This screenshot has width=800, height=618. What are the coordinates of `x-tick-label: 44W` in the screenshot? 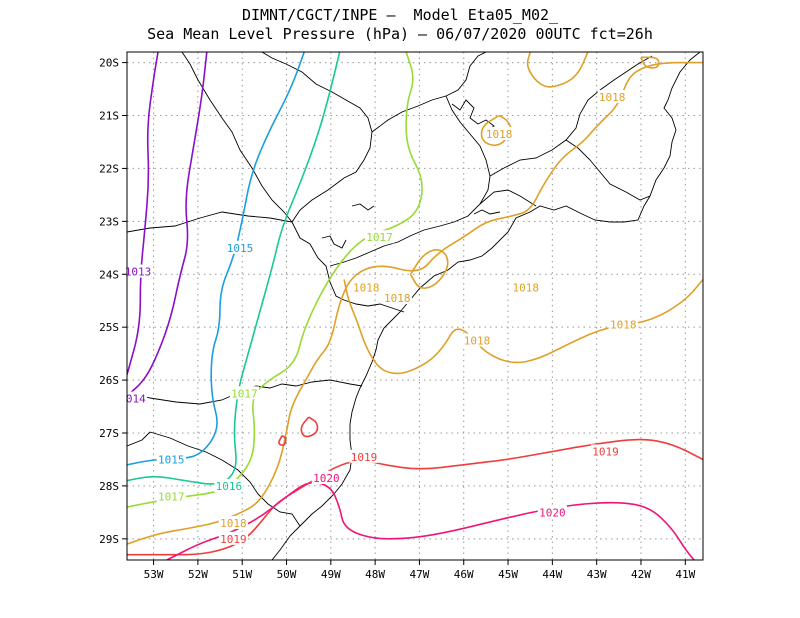 It's located at (552, 574).